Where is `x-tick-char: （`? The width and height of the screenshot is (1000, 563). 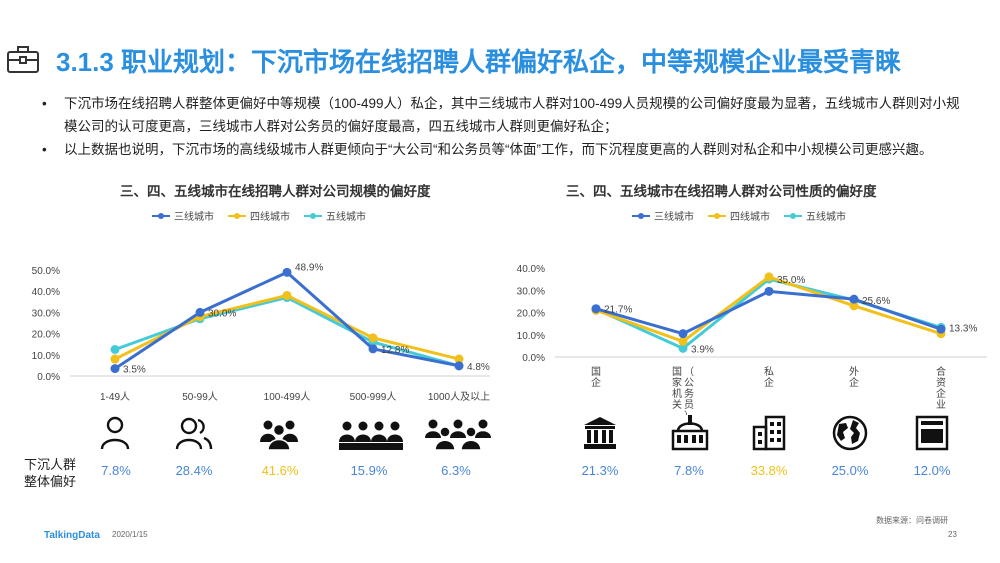 x-tick-char: （ is located at coordinates (689, 372).